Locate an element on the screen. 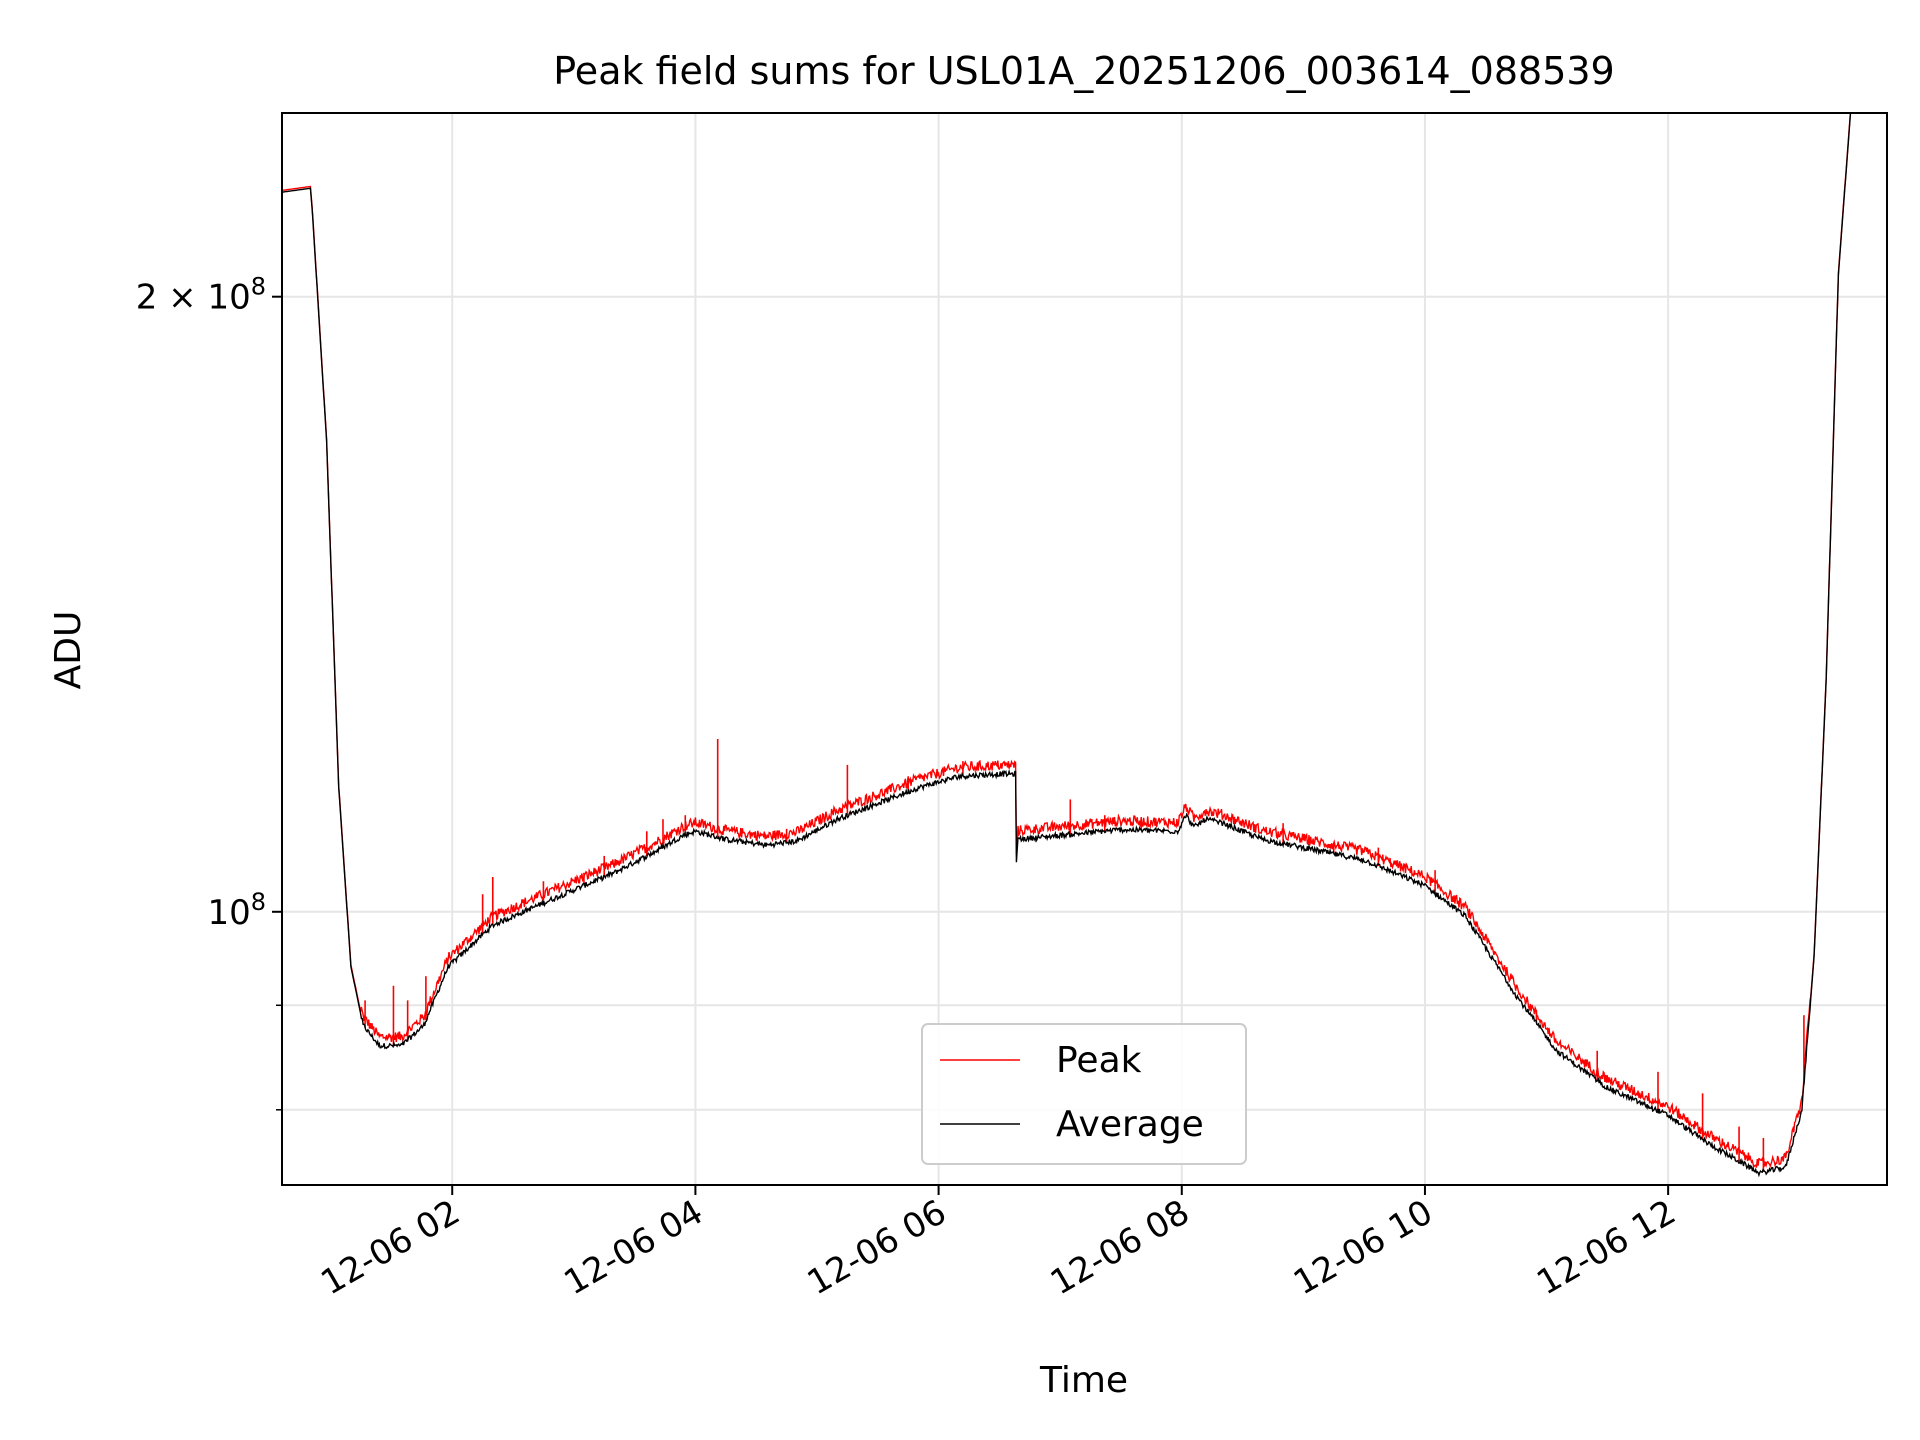 This screenshot has height=1440, width=1920. y-tick-label: 2 × 108 is located at coordinates (201, 295).